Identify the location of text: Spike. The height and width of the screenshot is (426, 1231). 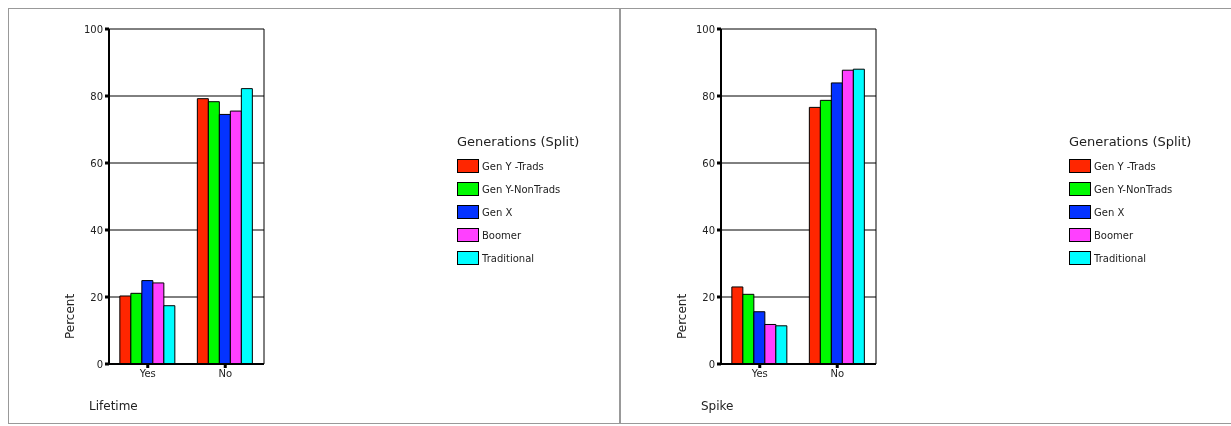
(717, 406).